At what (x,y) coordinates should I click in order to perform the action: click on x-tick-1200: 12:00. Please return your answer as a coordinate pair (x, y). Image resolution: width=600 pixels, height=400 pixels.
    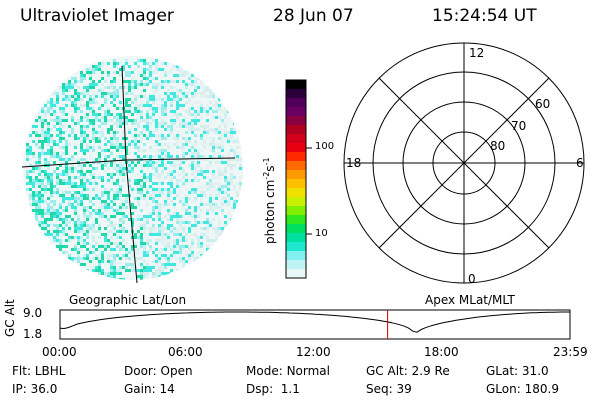
    Looking at the image, I should click on (313, 352).